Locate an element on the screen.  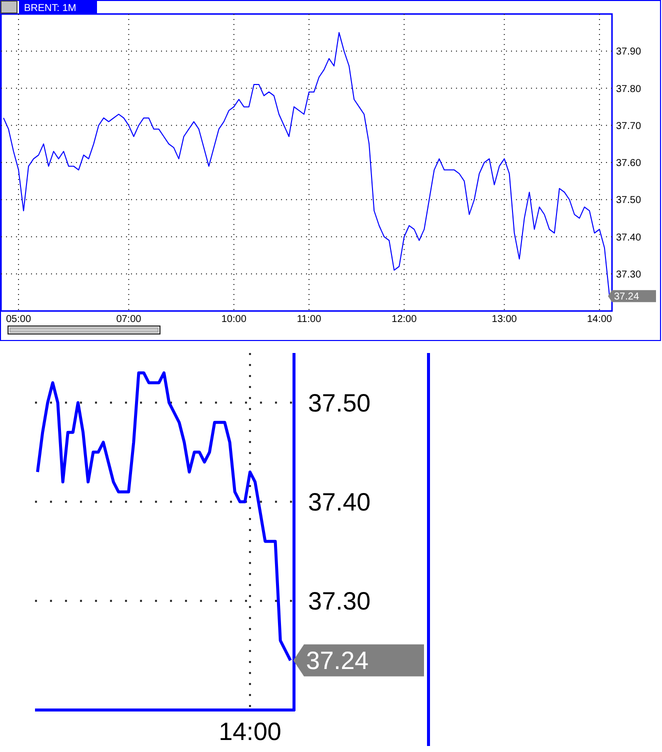
y-tick-label: 37.80 is located at coordinates (629, 89).